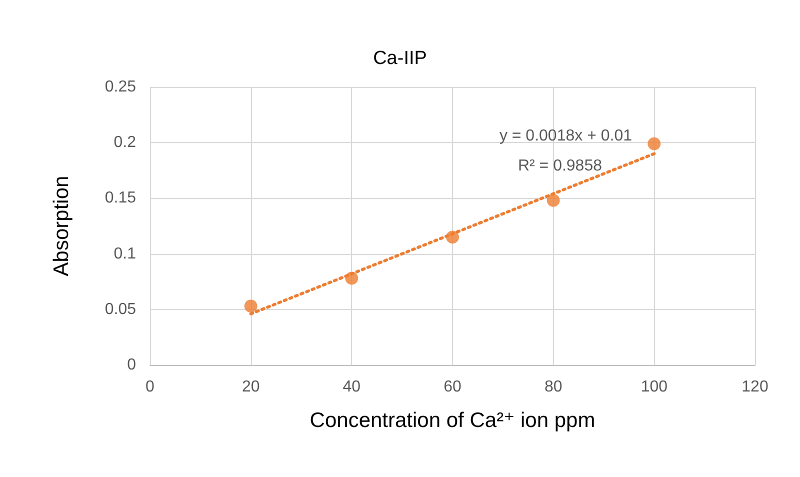 The image size is (800, 477). I want to click on chart-title: Ca-IIP, so click(400, 58).